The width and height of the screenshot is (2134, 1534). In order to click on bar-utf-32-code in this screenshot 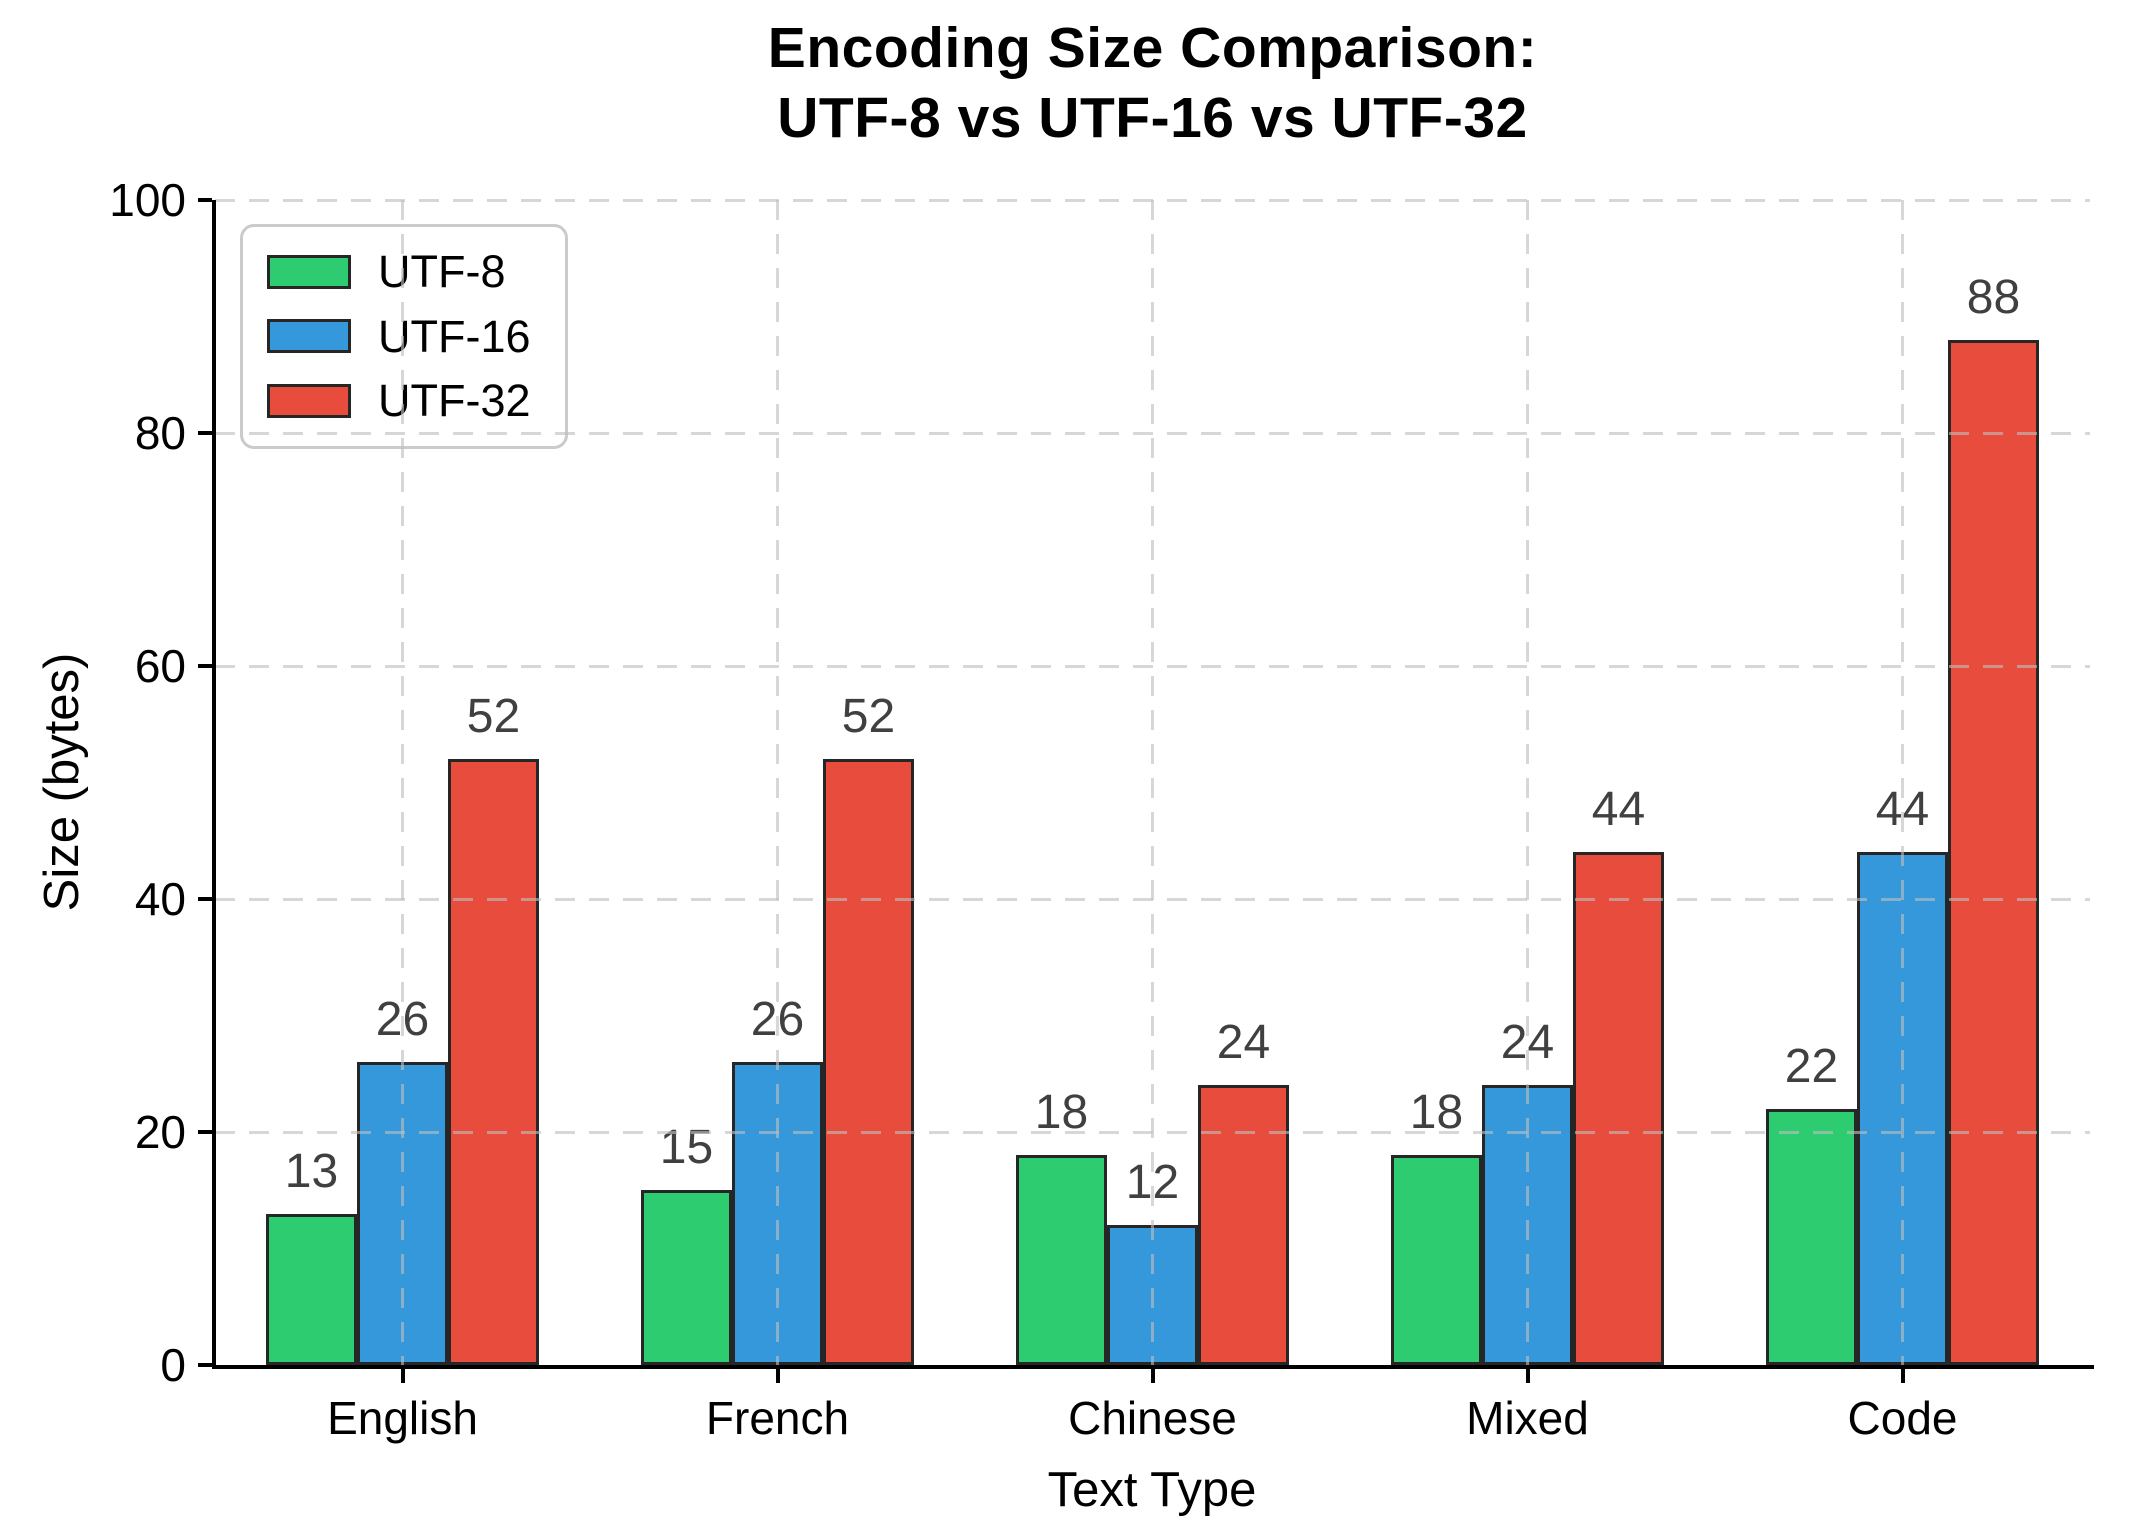, I will do `click(1993, 852)`.